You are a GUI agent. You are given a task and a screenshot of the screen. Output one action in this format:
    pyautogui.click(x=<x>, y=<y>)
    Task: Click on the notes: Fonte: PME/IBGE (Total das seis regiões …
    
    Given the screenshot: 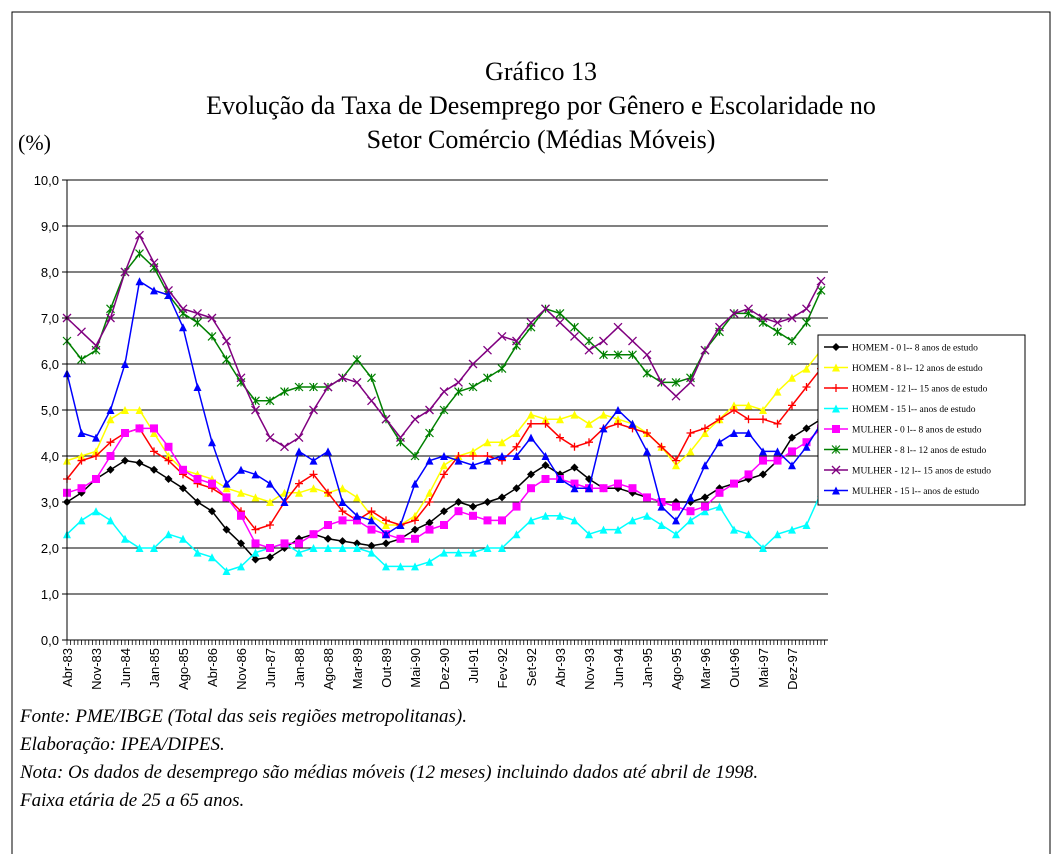 What is the action you would take?
    pyautogui.click(x=388, y=758)
    